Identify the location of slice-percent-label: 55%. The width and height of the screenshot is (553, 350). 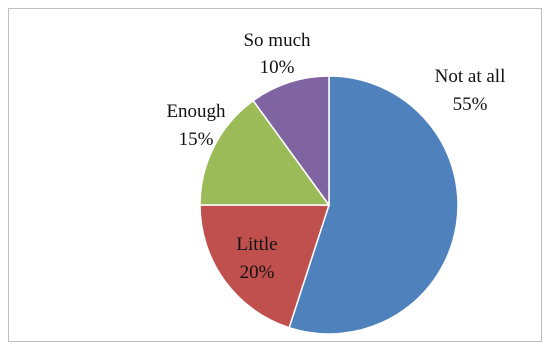
(470, 104).